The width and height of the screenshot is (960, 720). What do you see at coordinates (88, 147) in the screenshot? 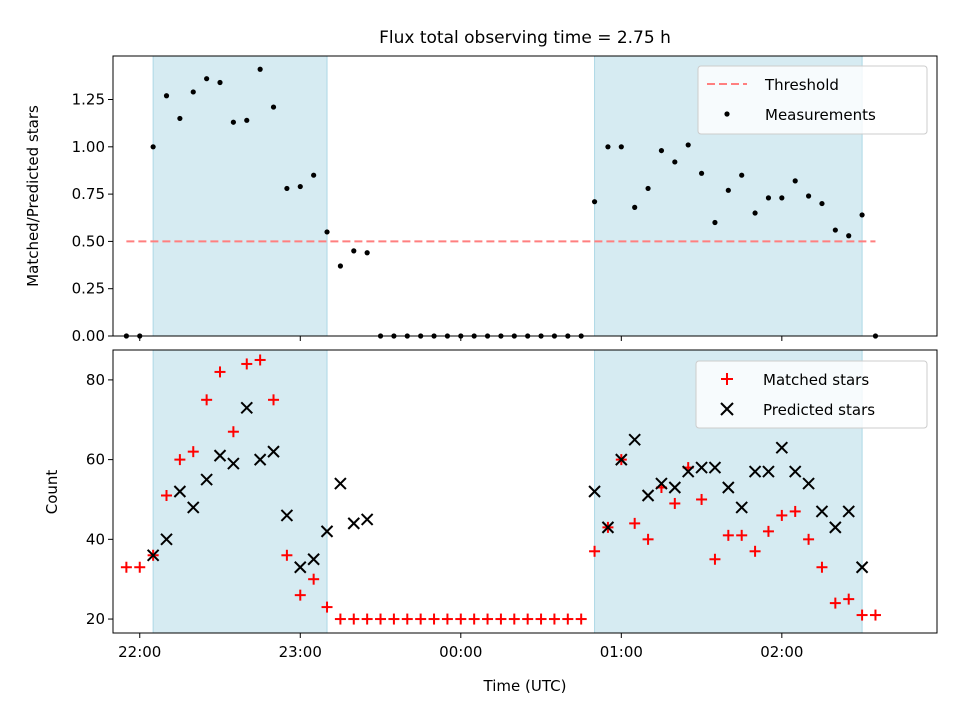
I see `y-tick-label: 1.00` at bounding box center [88, 147].